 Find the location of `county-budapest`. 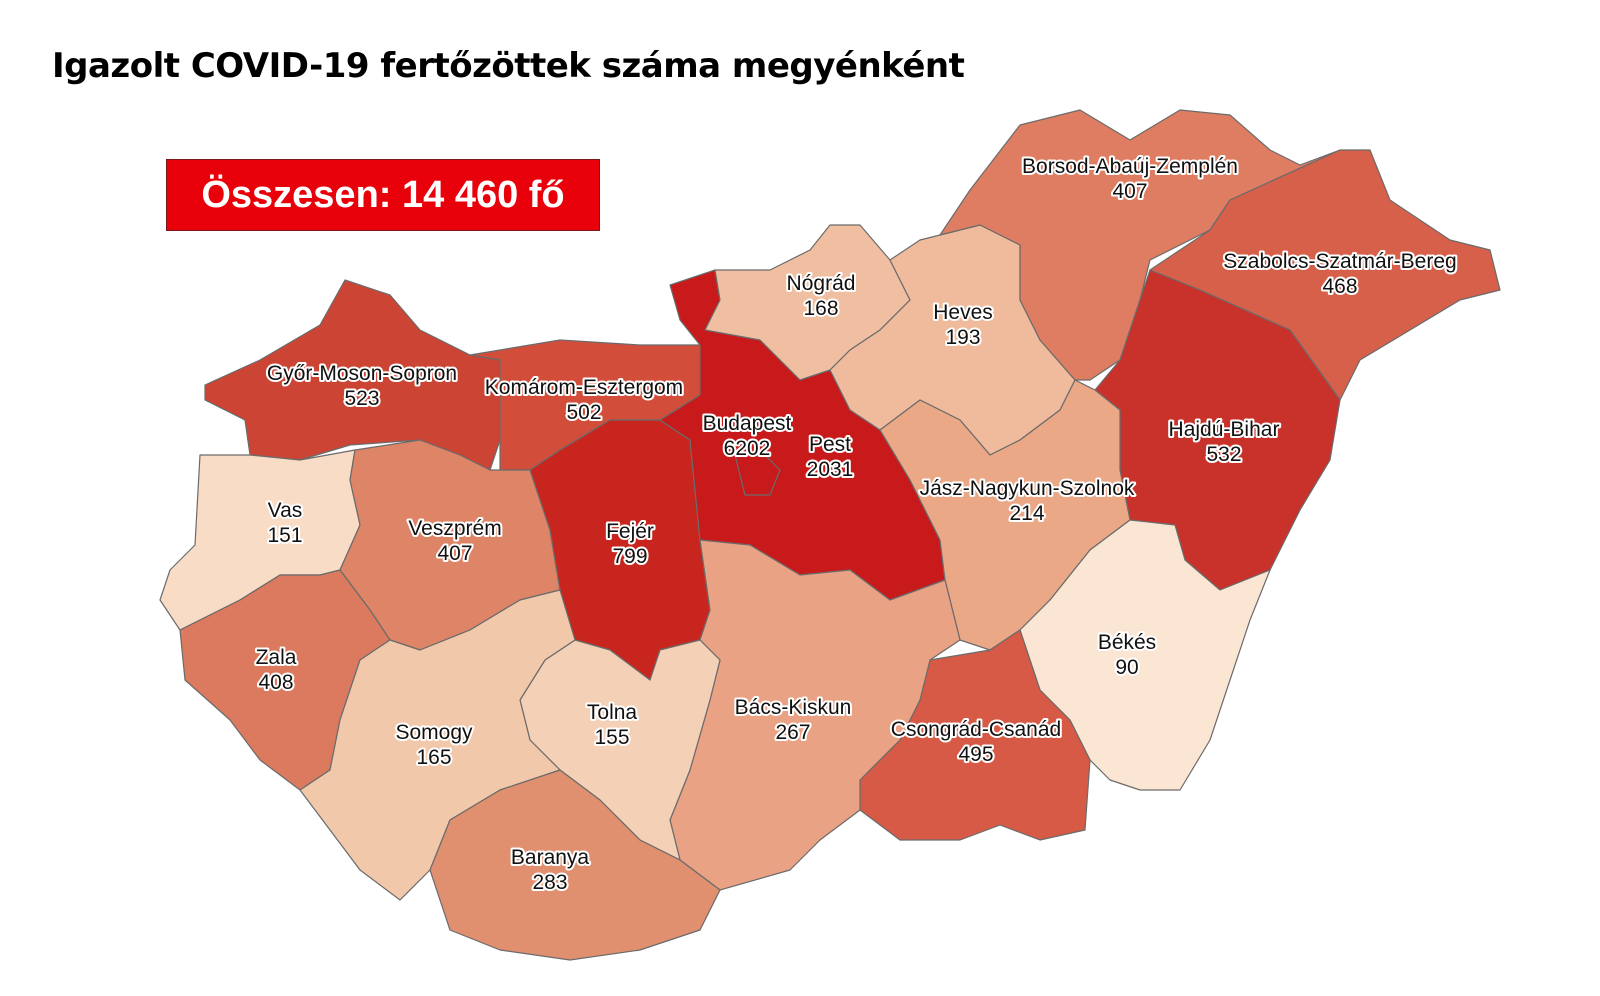

county-budapest is located at coordinates (757, 472).